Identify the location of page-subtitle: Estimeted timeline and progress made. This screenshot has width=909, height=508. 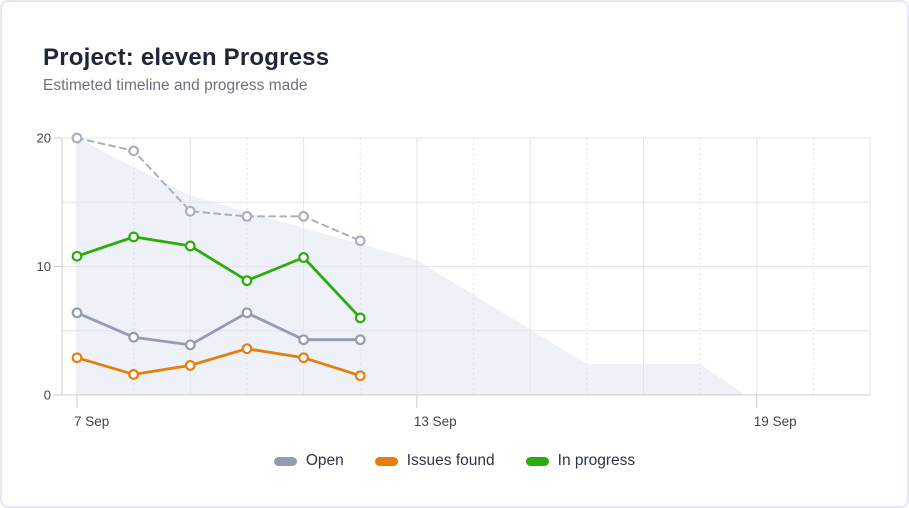
(175, 85).